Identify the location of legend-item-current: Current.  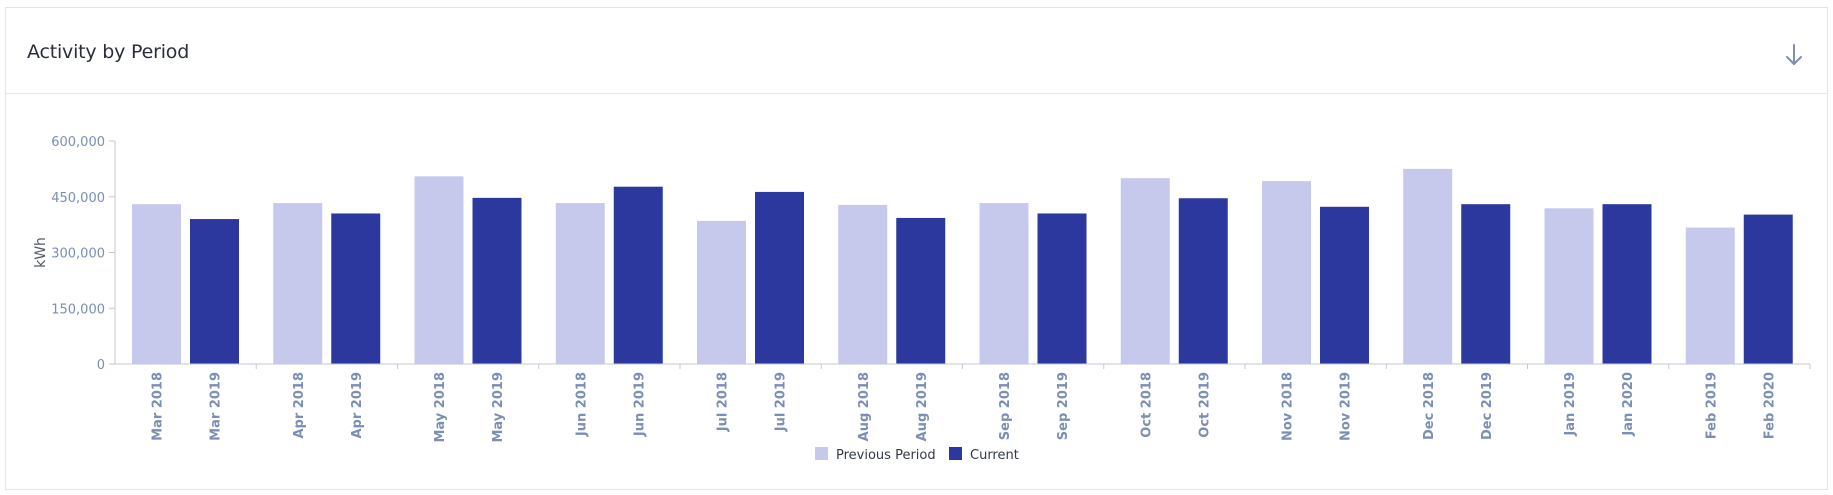
(984, 455).